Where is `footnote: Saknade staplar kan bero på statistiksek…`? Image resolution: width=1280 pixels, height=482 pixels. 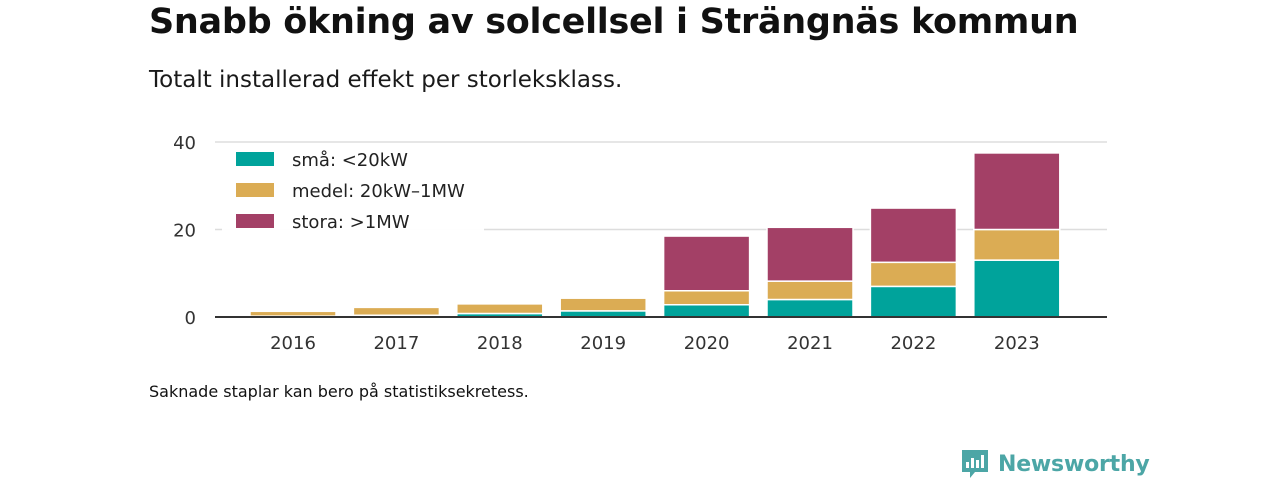 footnote: Saknade staplar kan bero på statistiksek… is located at coordinates (339, 391).